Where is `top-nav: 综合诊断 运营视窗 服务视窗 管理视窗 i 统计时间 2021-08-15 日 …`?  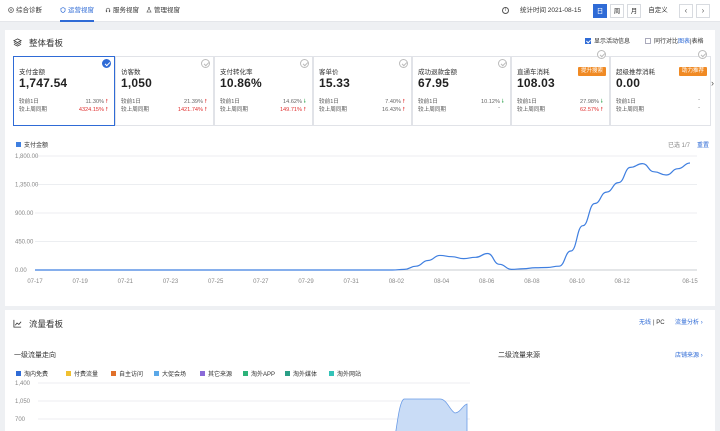 top-nav: 综合诊断 运营视窗 服务视窗 管理视窗 i 统计时间 2021-08-15 日 … is located at coordinates (360, 11).